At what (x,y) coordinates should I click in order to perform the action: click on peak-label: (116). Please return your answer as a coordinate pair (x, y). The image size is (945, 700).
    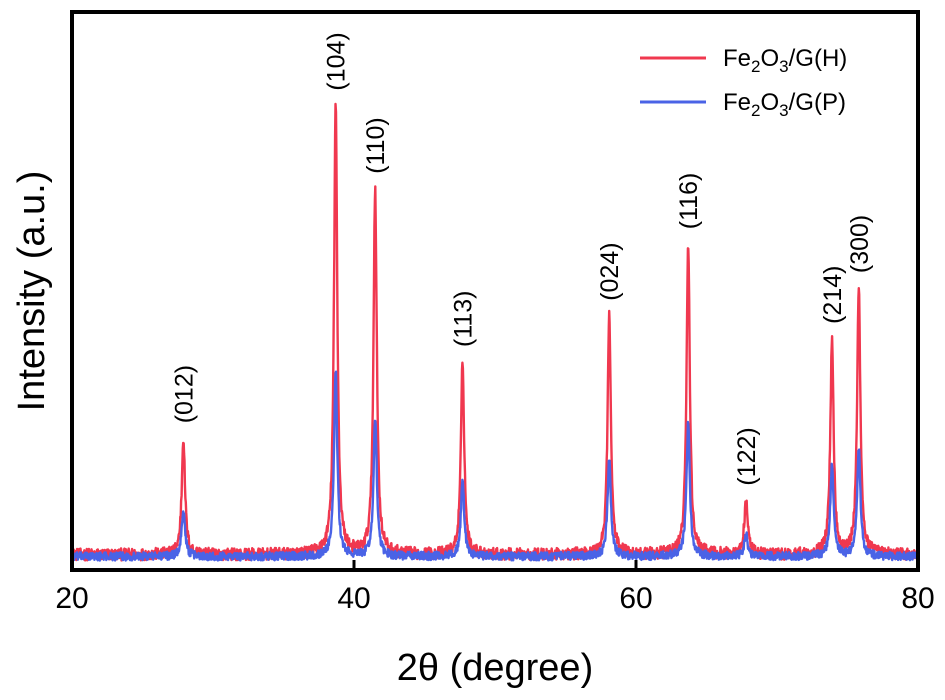
    Looking at the image, I should click on (689, 201).